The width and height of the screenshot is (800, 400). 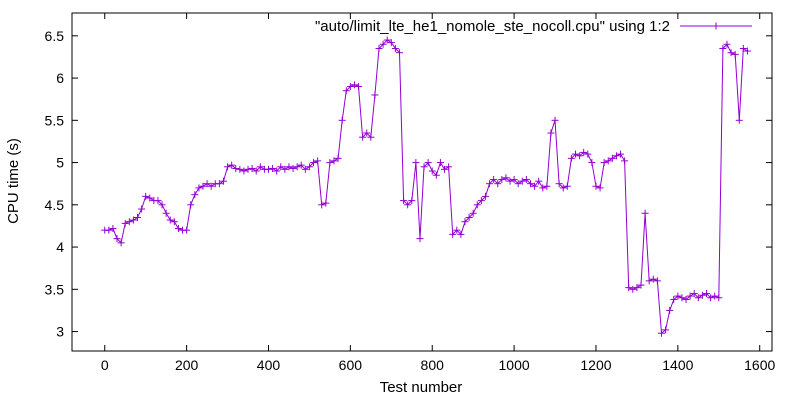 What do you see at coordinates (269, 365) in the screenshot?
I see `x-tick-label: 400` at bounding box center [269, 365].